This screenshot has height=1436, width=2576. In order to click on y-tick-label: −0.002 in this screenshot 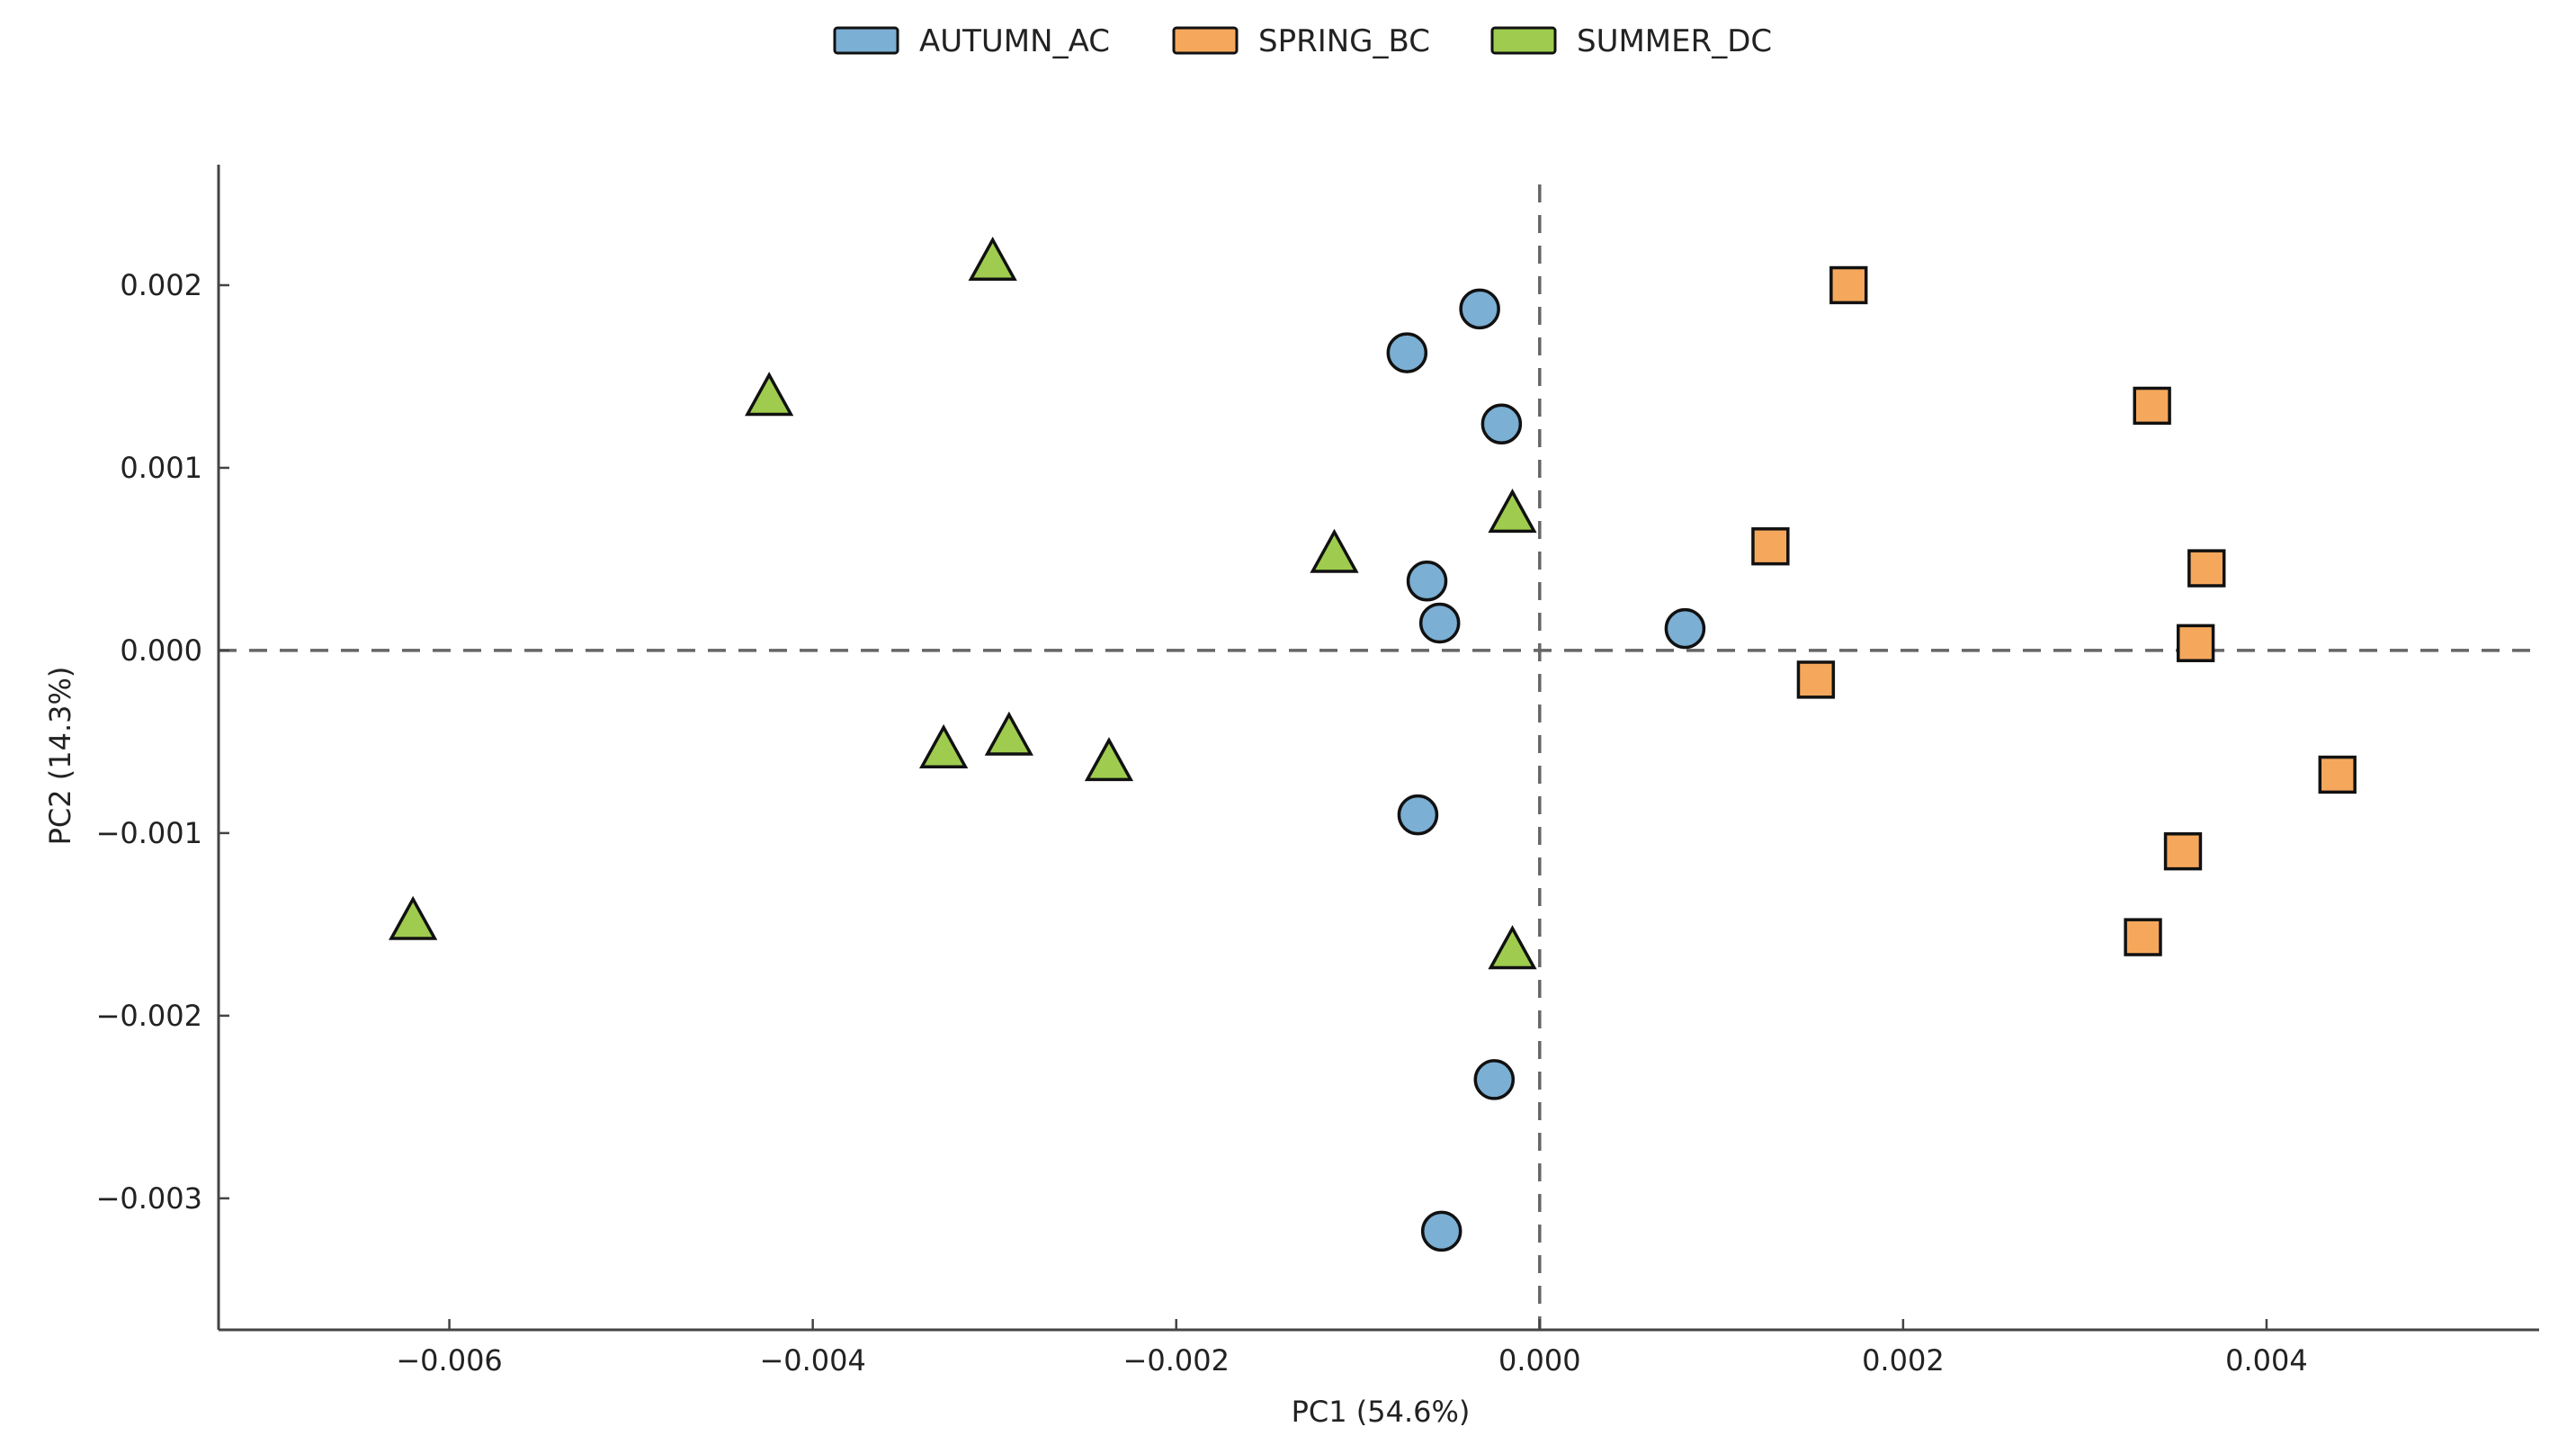, I will do `click(149, 1016)`.